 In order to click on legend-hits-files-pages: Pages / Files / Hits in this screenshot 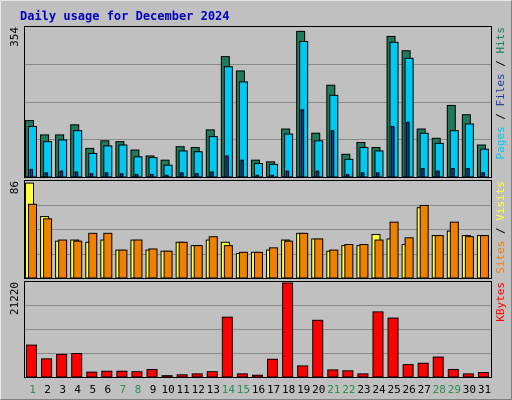, I will do `click(500, 93)`.